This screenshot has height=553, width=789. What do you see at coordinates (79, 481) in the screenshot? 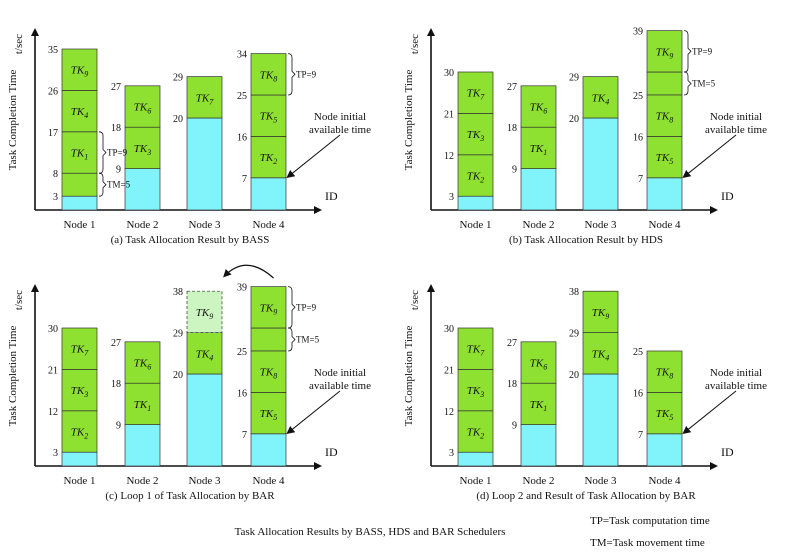
I see `category-label: Node 1` at bounding box center [79, 481].